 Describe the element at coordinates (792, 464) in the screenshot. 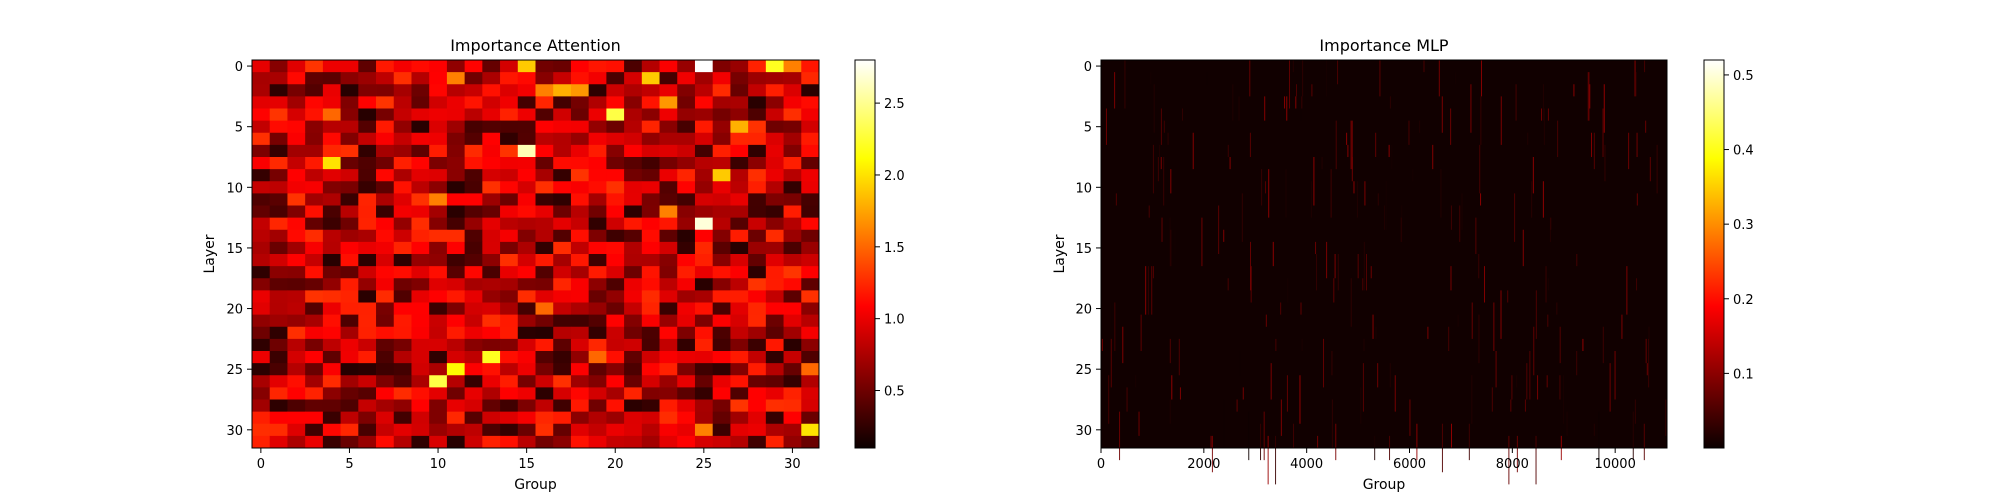

I see `attention-x-tick-label: 30` at that location.